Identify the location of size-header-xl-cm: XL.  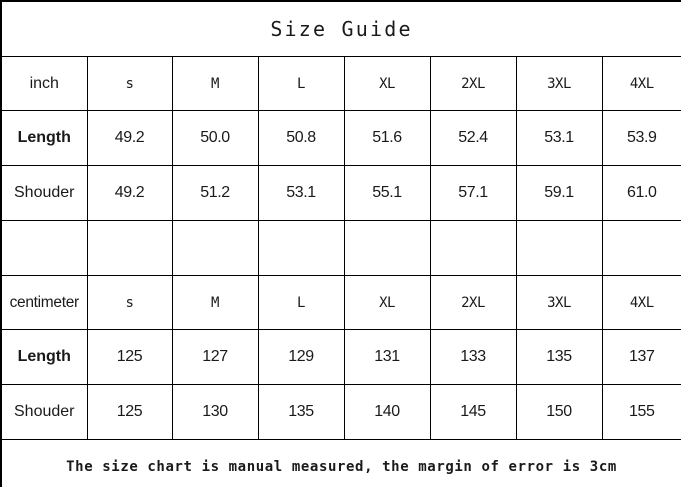
(387, 302).